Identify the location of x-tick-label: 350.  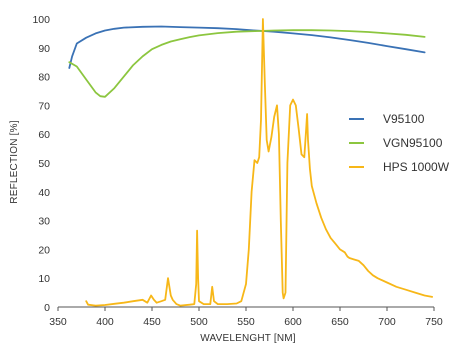
(58, 322).